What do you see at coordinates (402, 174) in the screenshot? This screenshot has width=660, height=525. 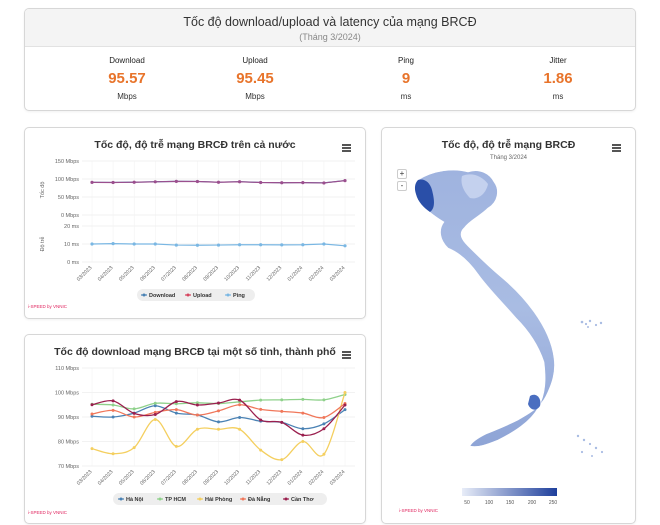 I see `zoom-in-button: +` at bounding box center [402, 174].